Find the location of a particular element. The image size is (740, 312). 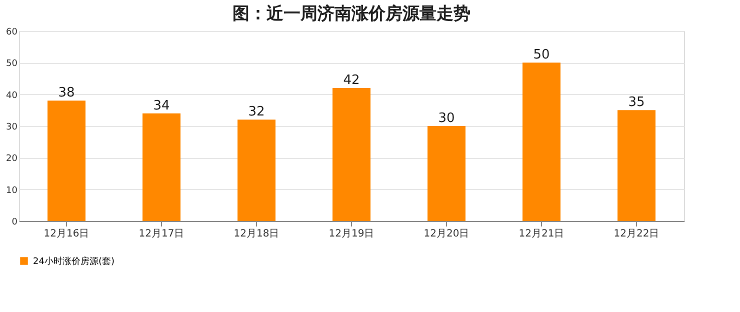

legend-label: 24小时涨价房源(套) is located at coordinates (73, 261).